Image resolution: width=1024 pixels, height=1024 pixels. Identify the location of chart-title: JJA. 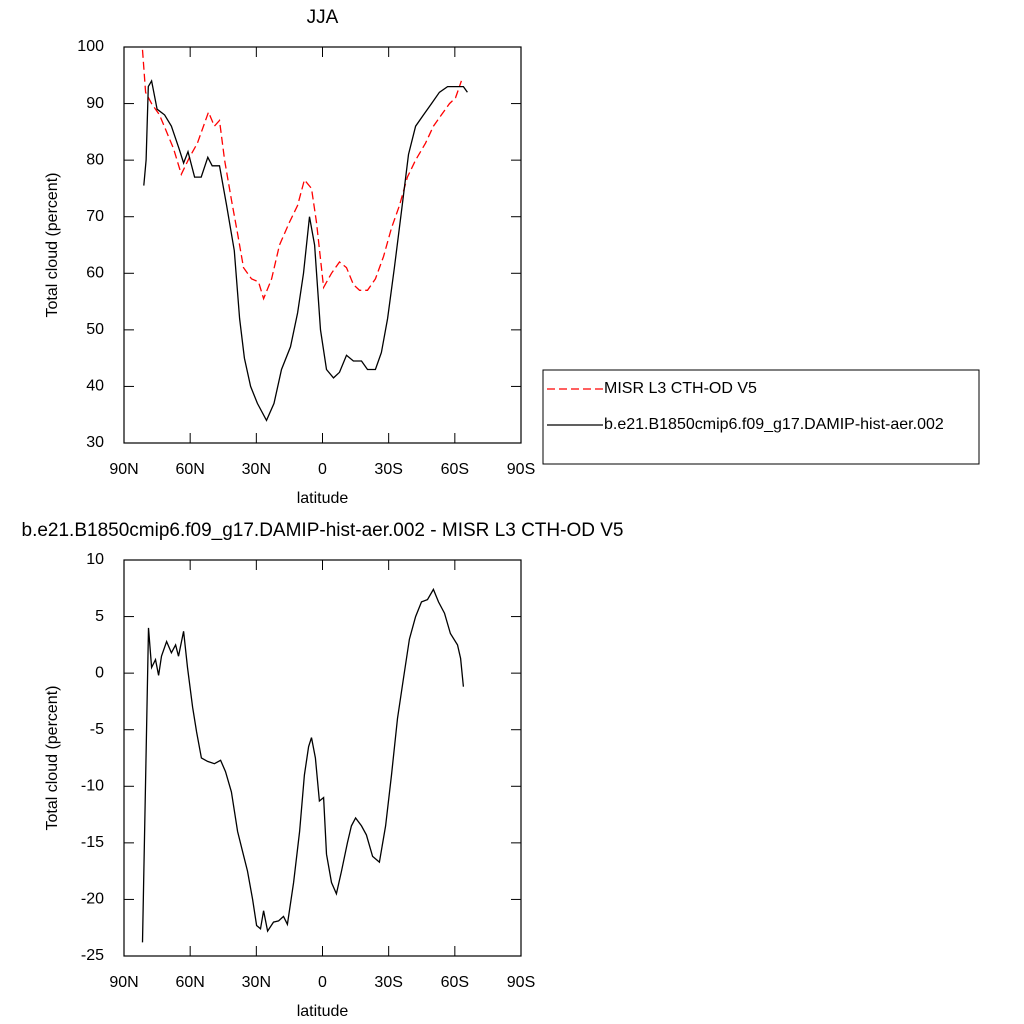
(323, 17).